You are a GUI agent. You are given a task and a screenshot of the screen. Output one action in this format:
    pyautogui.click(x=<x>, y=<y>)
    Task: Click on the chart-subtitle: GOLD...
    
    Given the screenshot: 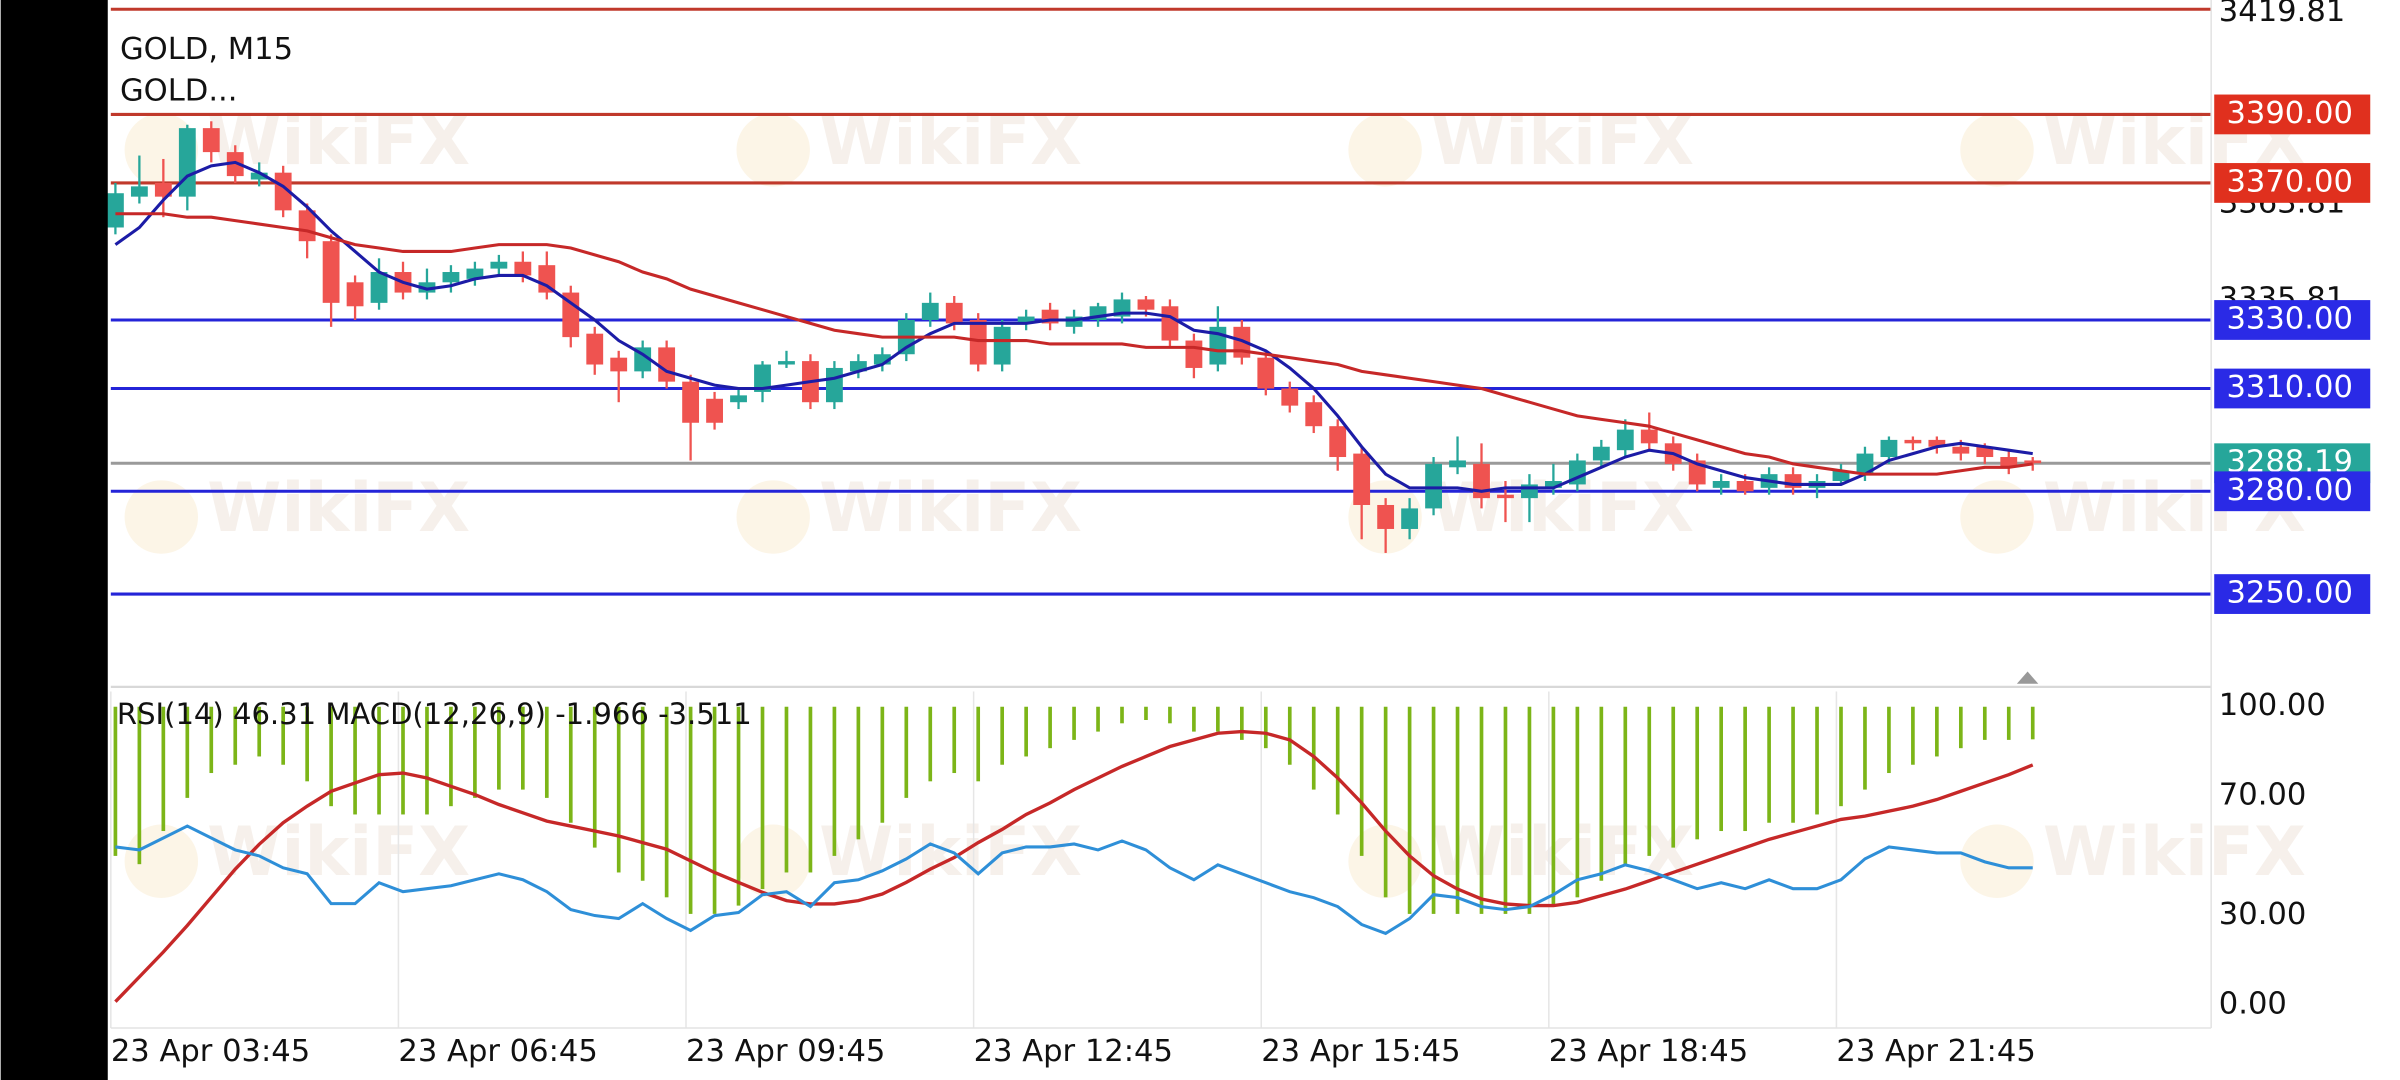 What is the action you would take?
    pyautogui.click(x=179, y=90)
    